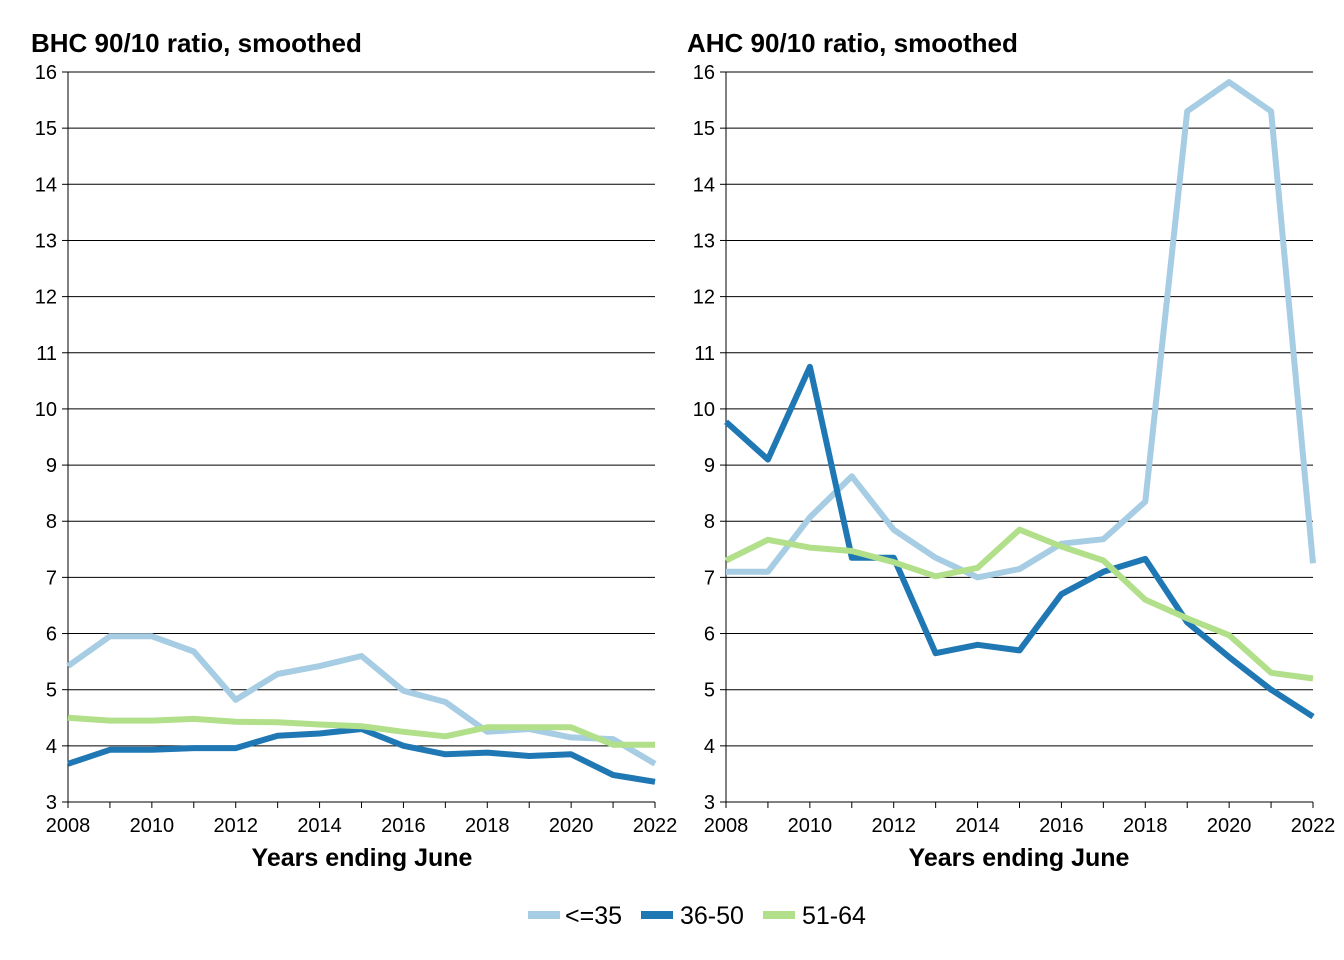 The width and height of the screenshot is (1344, 960). I want to click on ahc-y-tick-label-15: 15, so click(704, 129).